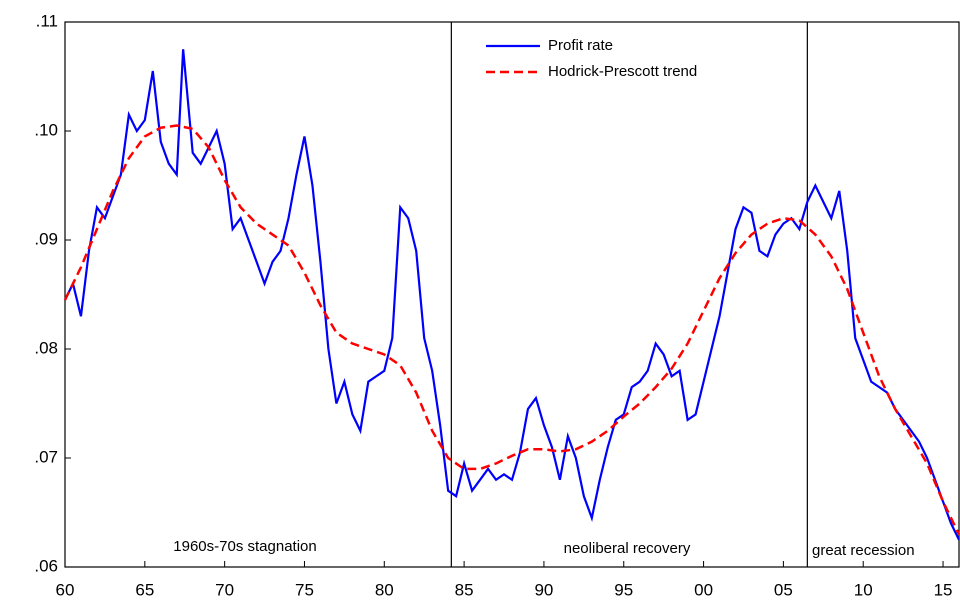 This screenshot has width=960, height=611. I want to click on y-tick-label: .11, so click(47, 20).